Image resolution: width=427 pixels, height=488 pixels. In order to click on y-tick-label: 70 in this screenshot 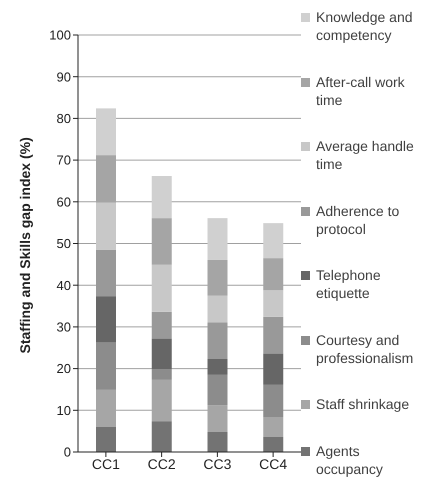, I will do `click(63, 160)`.